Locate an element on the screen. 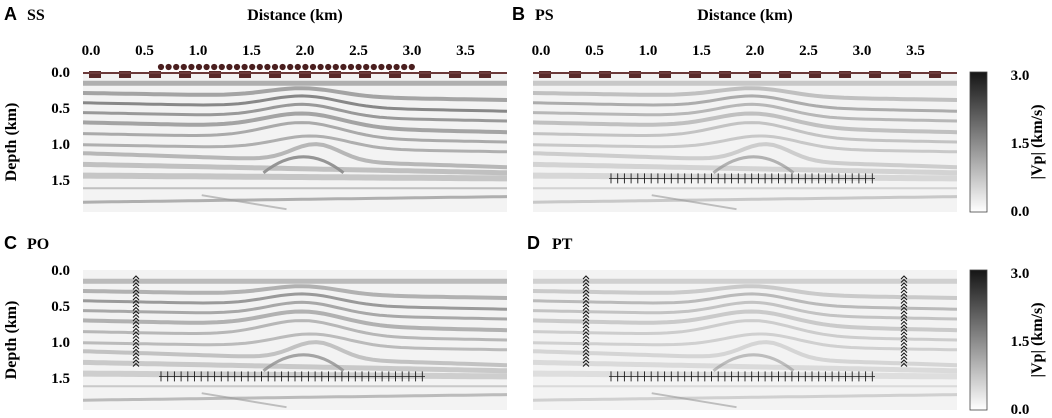 The width and height of the screenshot is (1052, 418). x-tick-label: 3.5 is located at coordinates (915, 51).